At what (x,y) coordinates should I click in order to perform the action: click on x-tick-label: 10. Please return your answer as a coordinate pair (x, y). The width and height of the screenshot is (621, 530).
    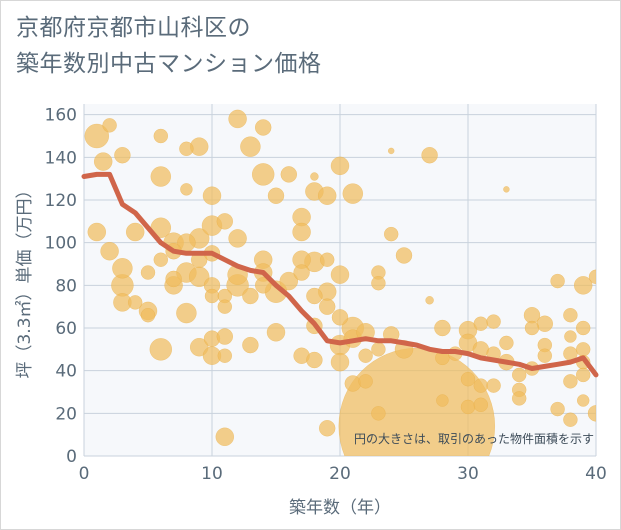
    Looking at the image, I should click on (212, 474).